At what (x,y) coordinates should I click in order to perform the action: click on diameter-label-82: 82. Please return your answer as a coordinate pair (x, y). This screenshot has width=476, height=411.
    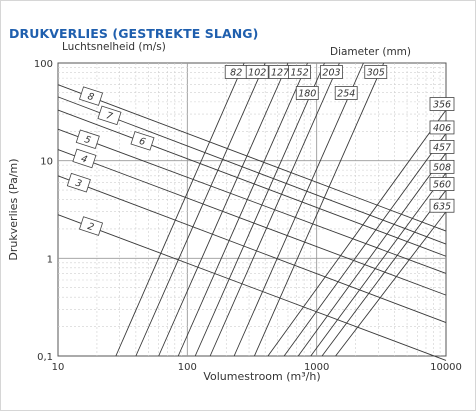
    Looking at the image, I should click on (236, 72).